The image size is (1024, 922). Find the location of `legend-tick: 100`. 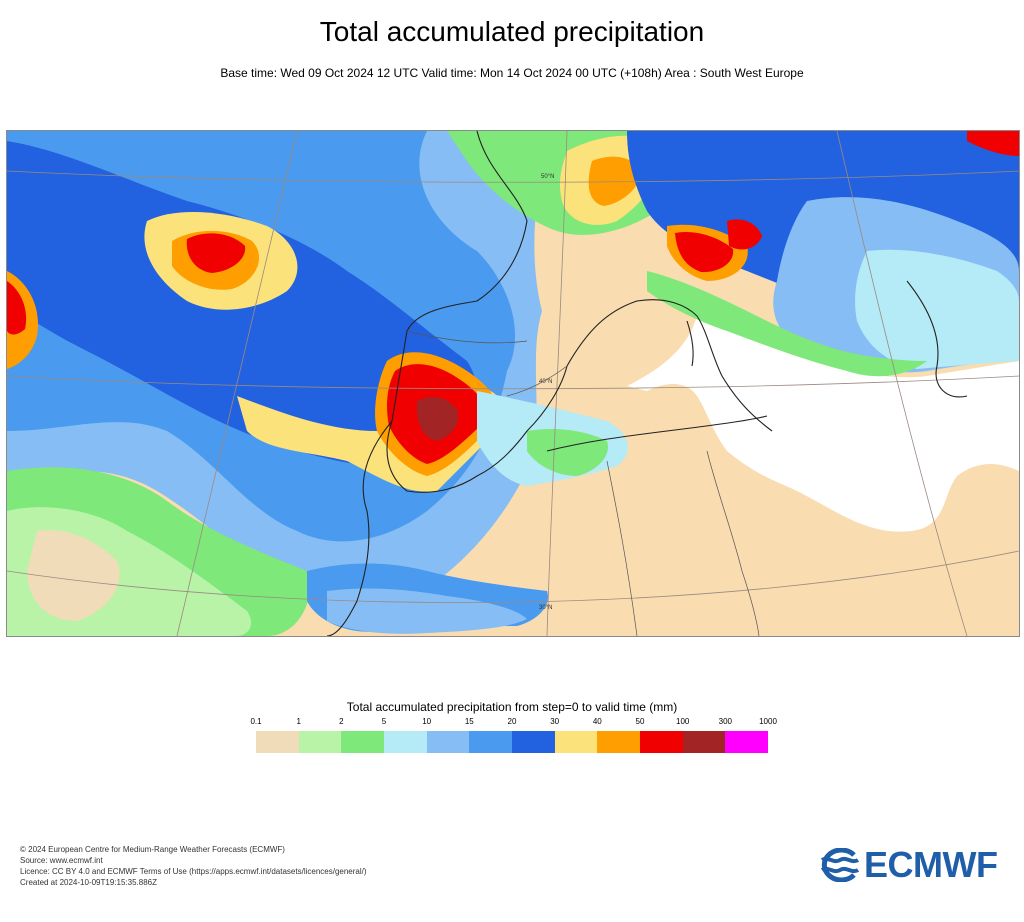

legend-tick: 100 is located at coordinates (683, 721).